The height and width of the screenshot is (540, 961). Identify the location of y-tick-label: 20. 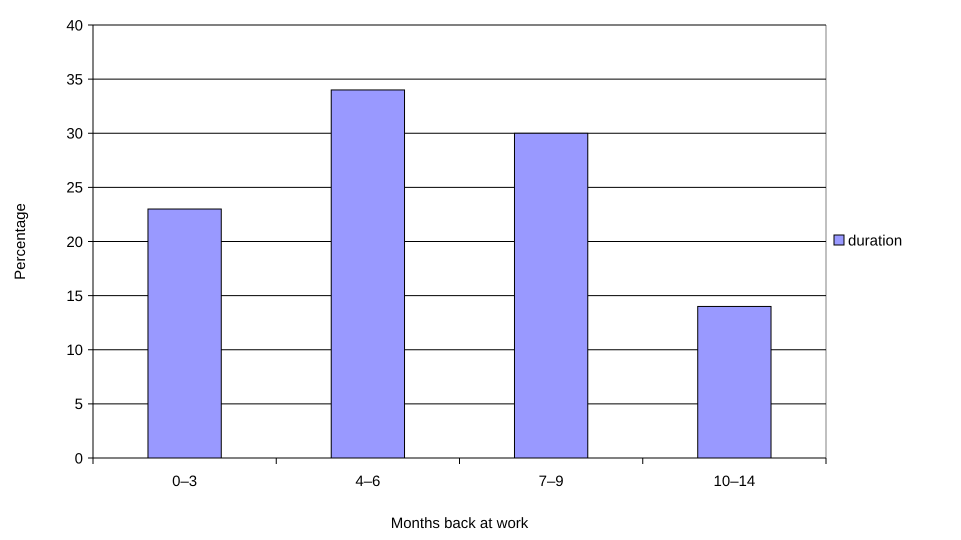
(74, 242).